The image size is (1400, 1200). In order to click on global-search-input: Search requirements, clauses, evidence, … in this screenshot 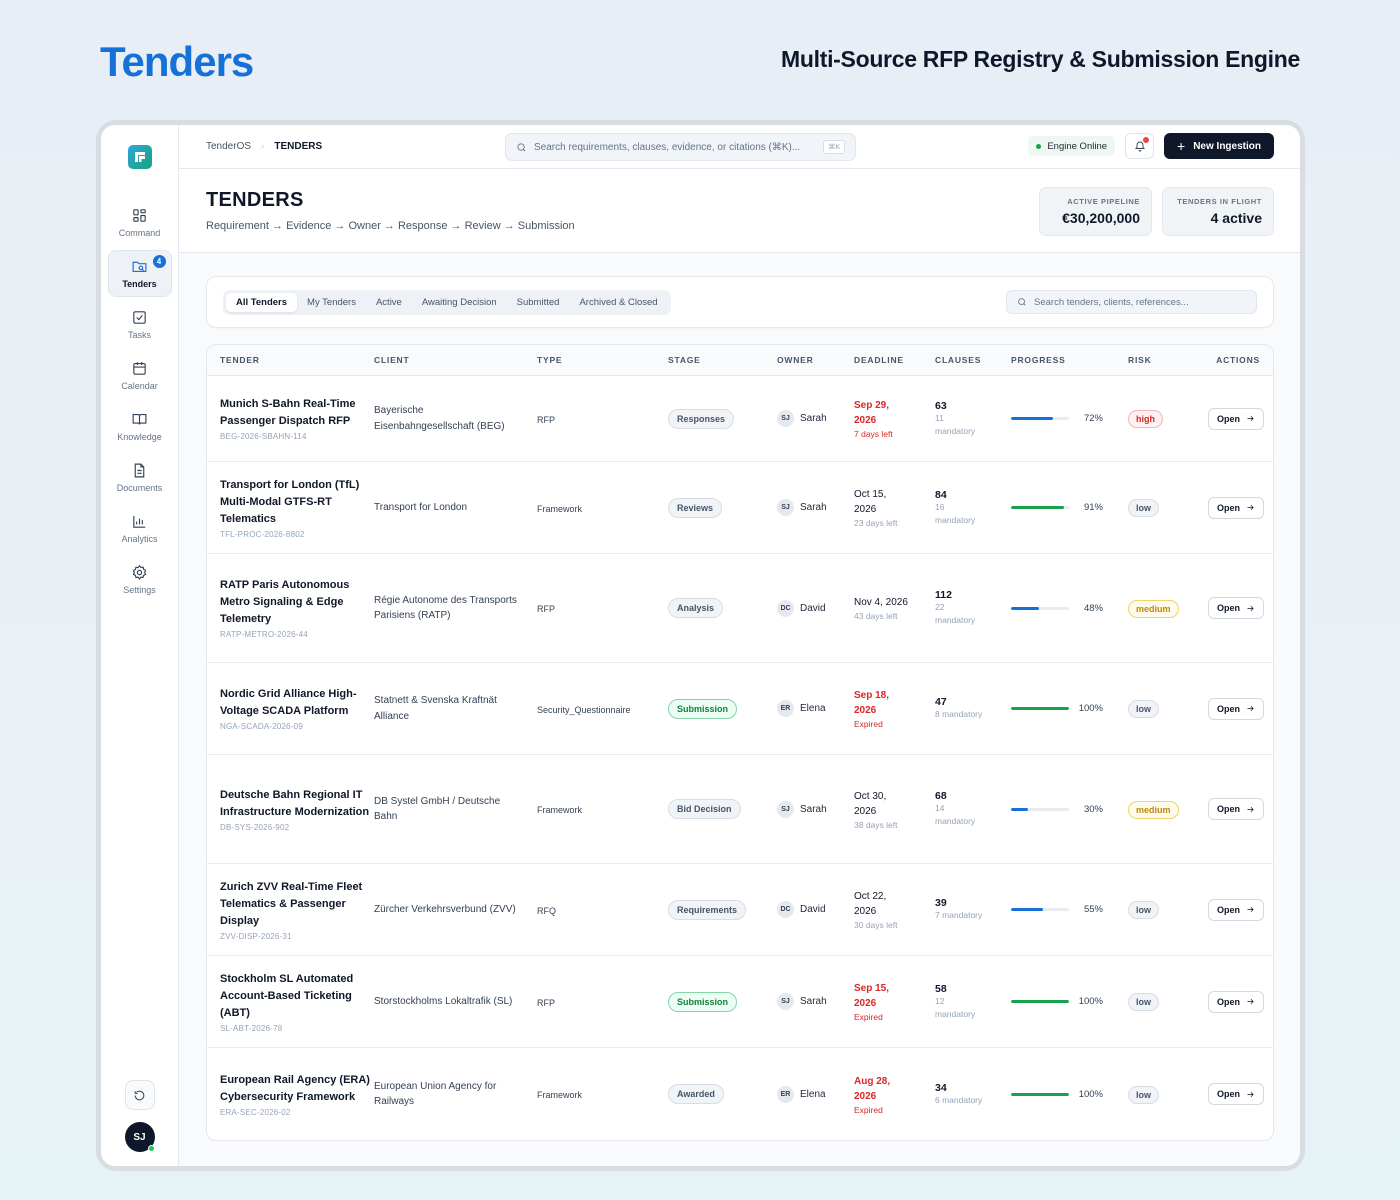, I will do `click(680, 147)`.